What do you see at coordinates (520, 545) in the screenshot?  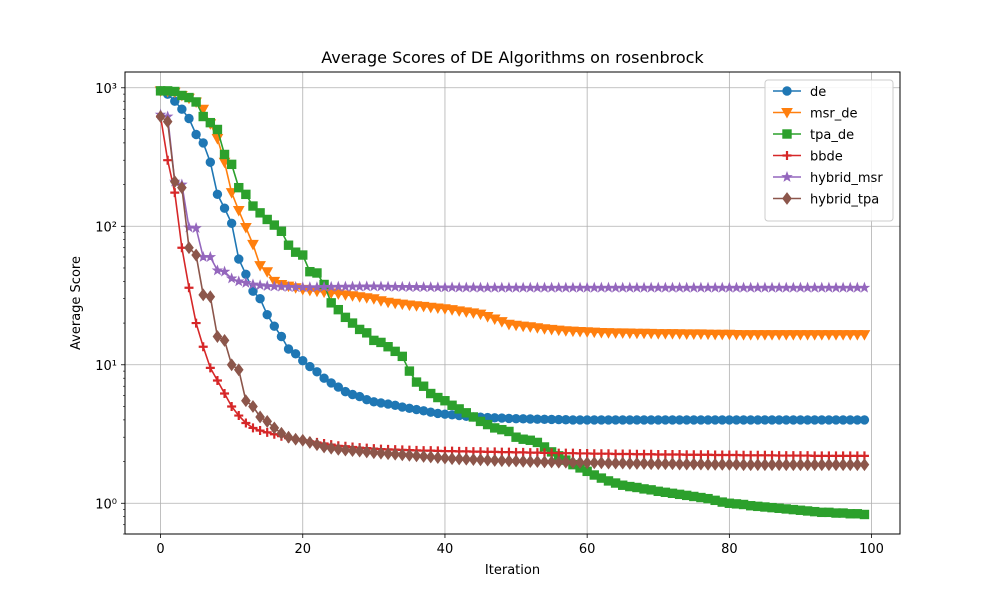 I see `x-axis: 0 20 40 60 80 100` at bounding box center [520, 545].